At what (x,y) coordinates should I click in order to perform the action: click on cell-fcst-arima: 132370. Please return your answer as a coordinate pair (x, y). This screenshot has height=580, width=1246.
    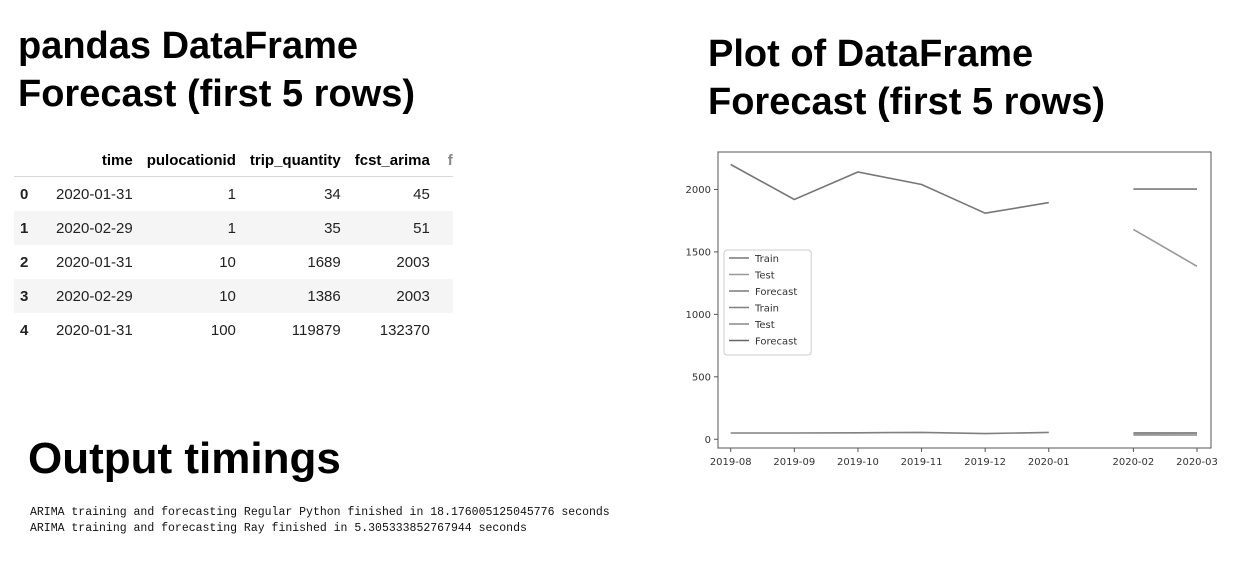
    Looking at the image, I should click on (404, 330).